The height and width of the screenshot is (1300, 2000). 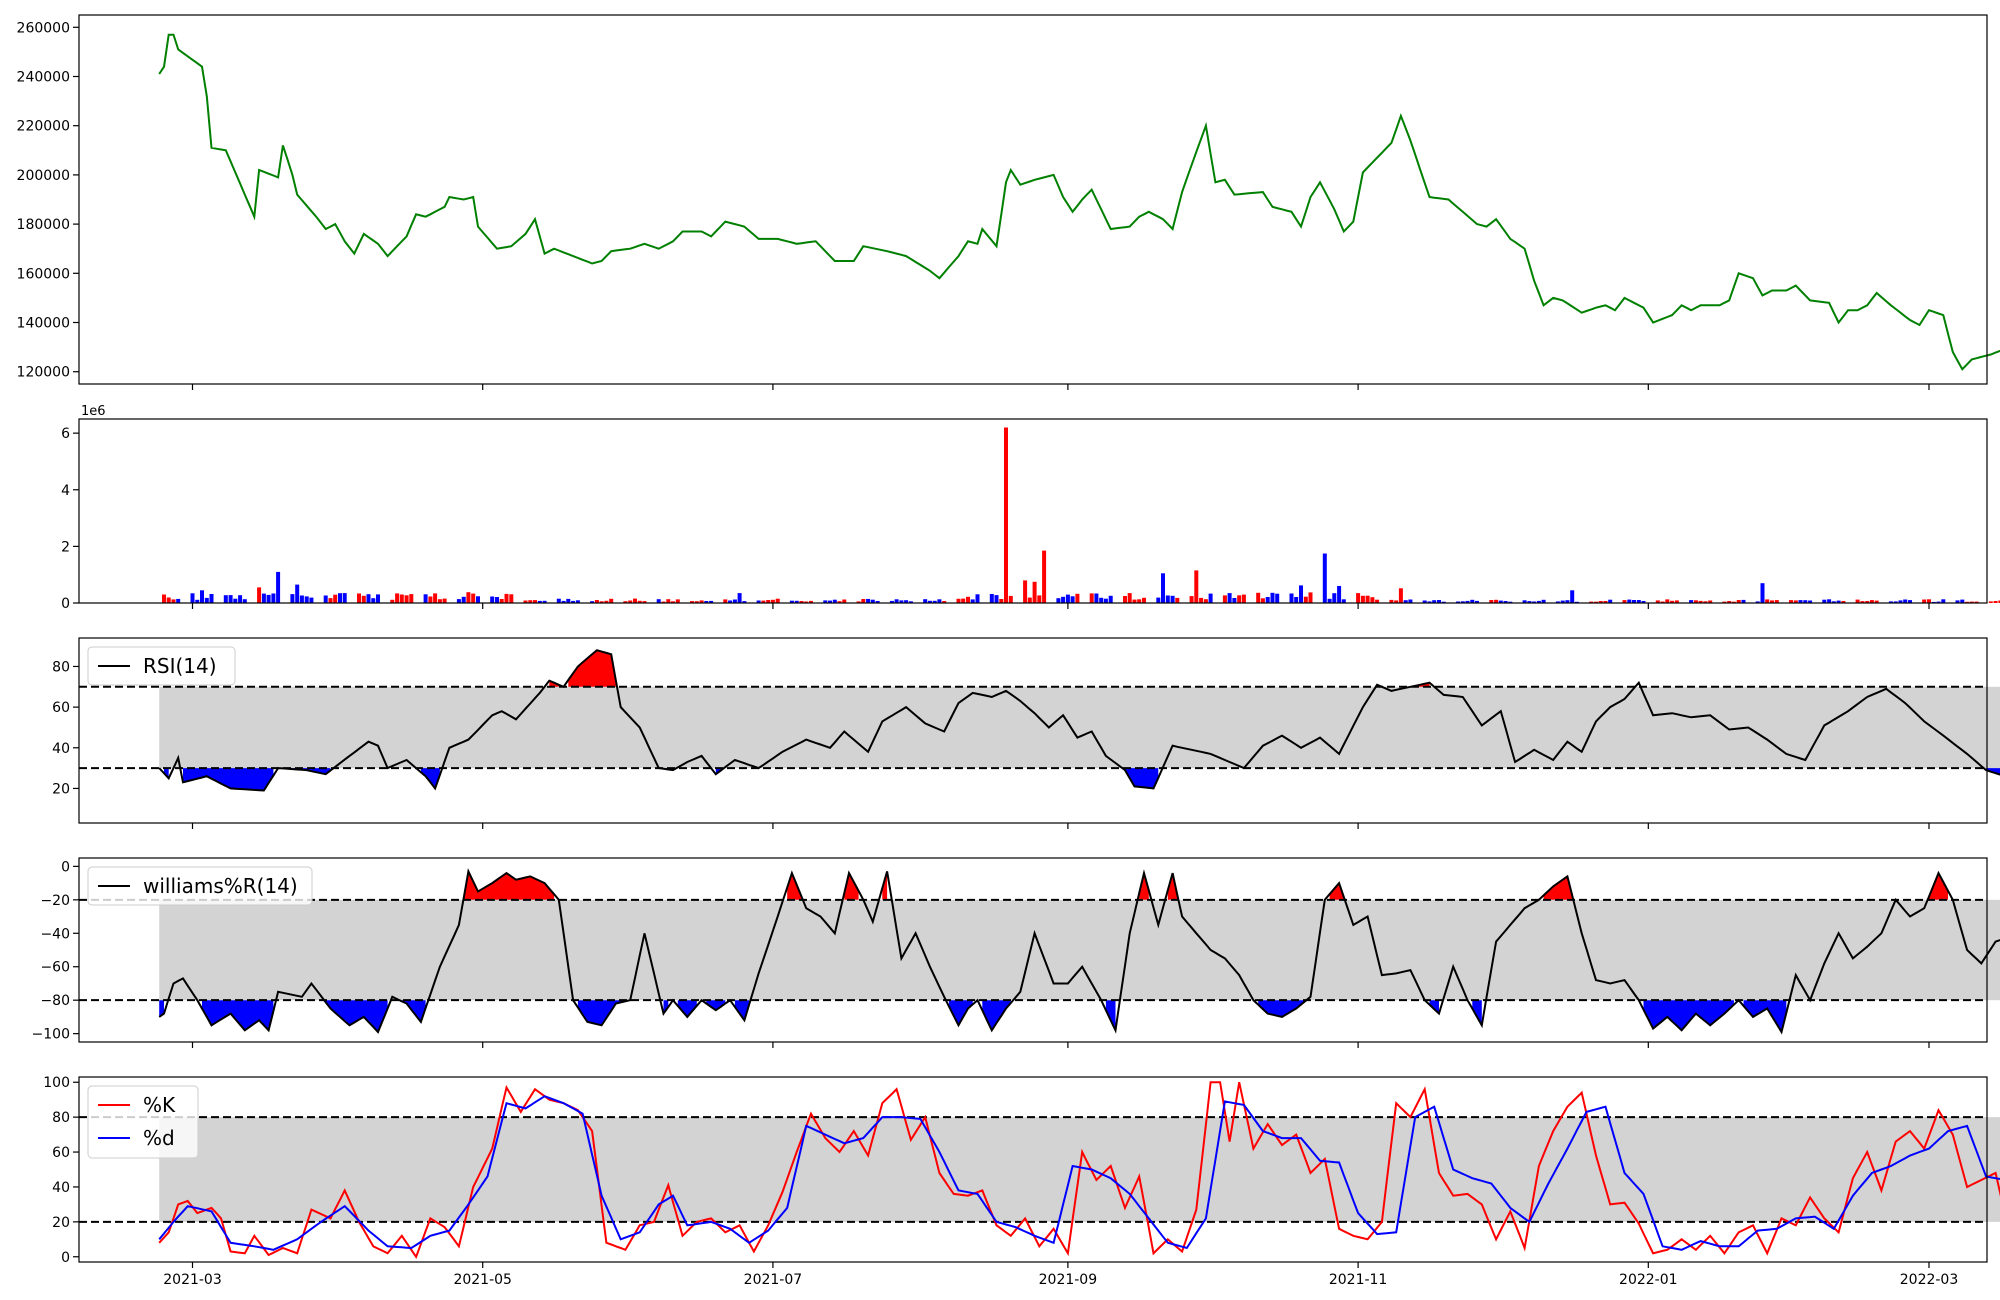 I want to click on y-tick-label: −100, so click(x=51, y=1035).